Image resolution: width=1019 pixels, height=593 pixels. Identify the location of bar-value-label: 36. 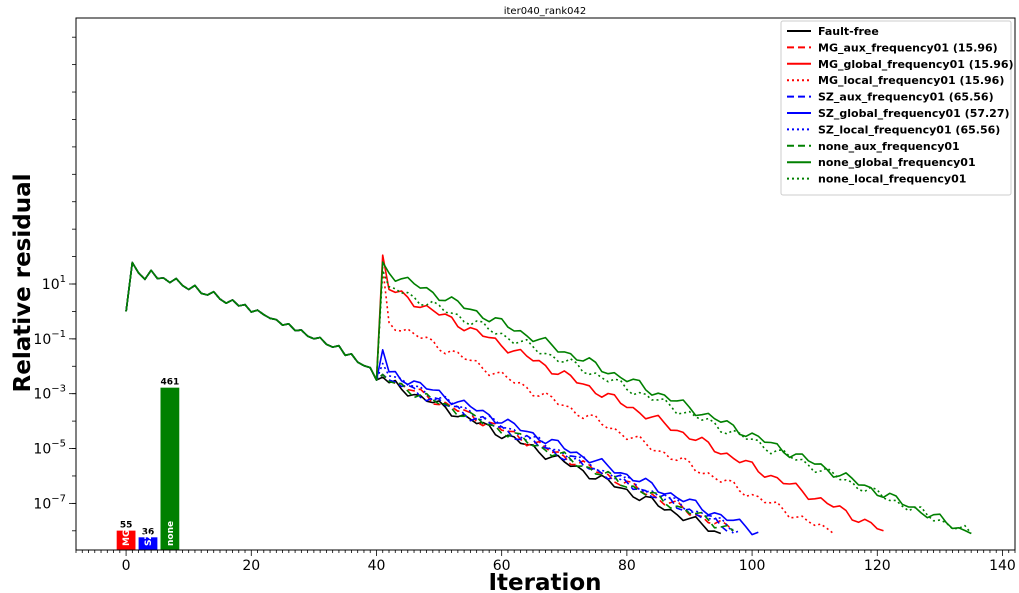
(148, 532).